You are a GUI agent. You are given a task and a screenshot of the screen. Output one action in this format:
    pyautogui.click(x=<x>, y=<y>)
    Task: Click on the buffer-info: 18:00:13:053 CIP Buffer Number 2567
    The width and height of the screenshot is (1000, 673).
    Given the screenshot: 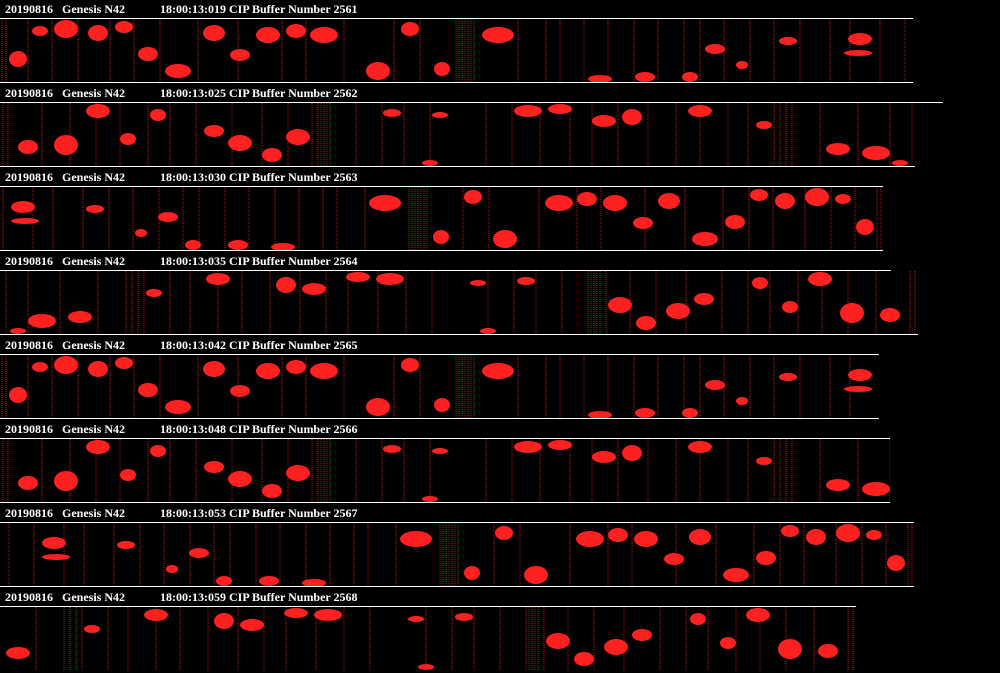 What is the action you would take?
    pyautogui.click(x=259, y=513)
    